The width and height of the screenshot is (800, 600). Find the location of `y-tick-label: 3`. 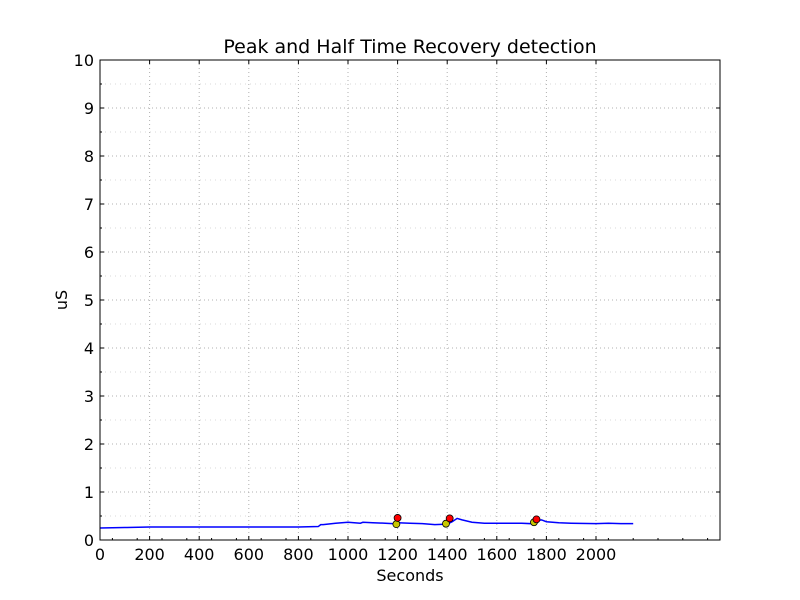

y-tick-label: 3 is located at coordinates (89, 396).